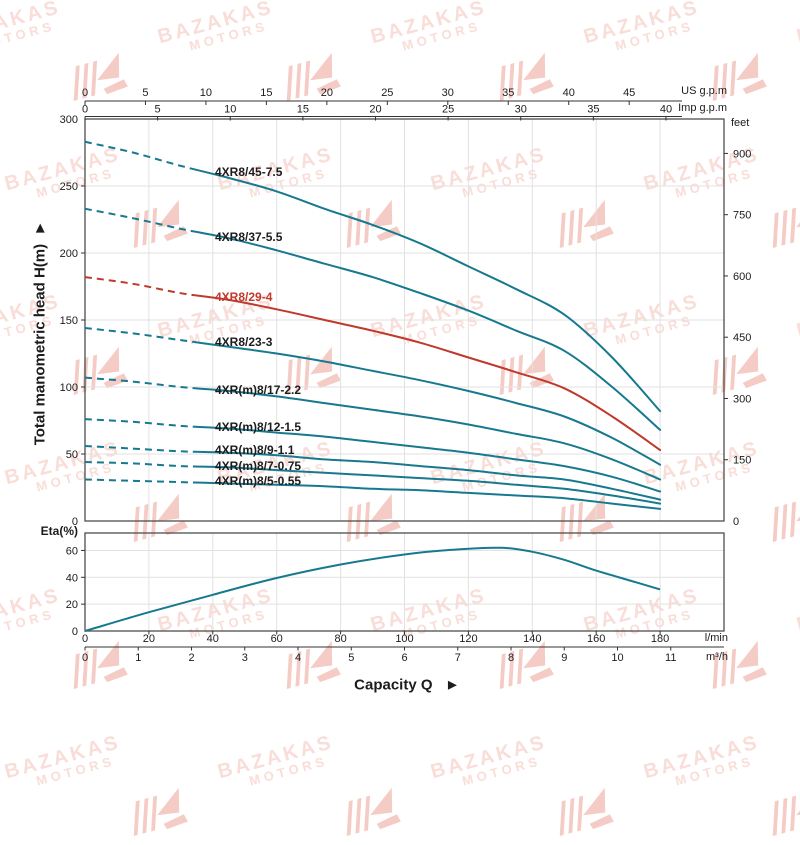 The height and width of the screenshot is (845, 800). I want to click on svg-text: 9, so click(564, 658).